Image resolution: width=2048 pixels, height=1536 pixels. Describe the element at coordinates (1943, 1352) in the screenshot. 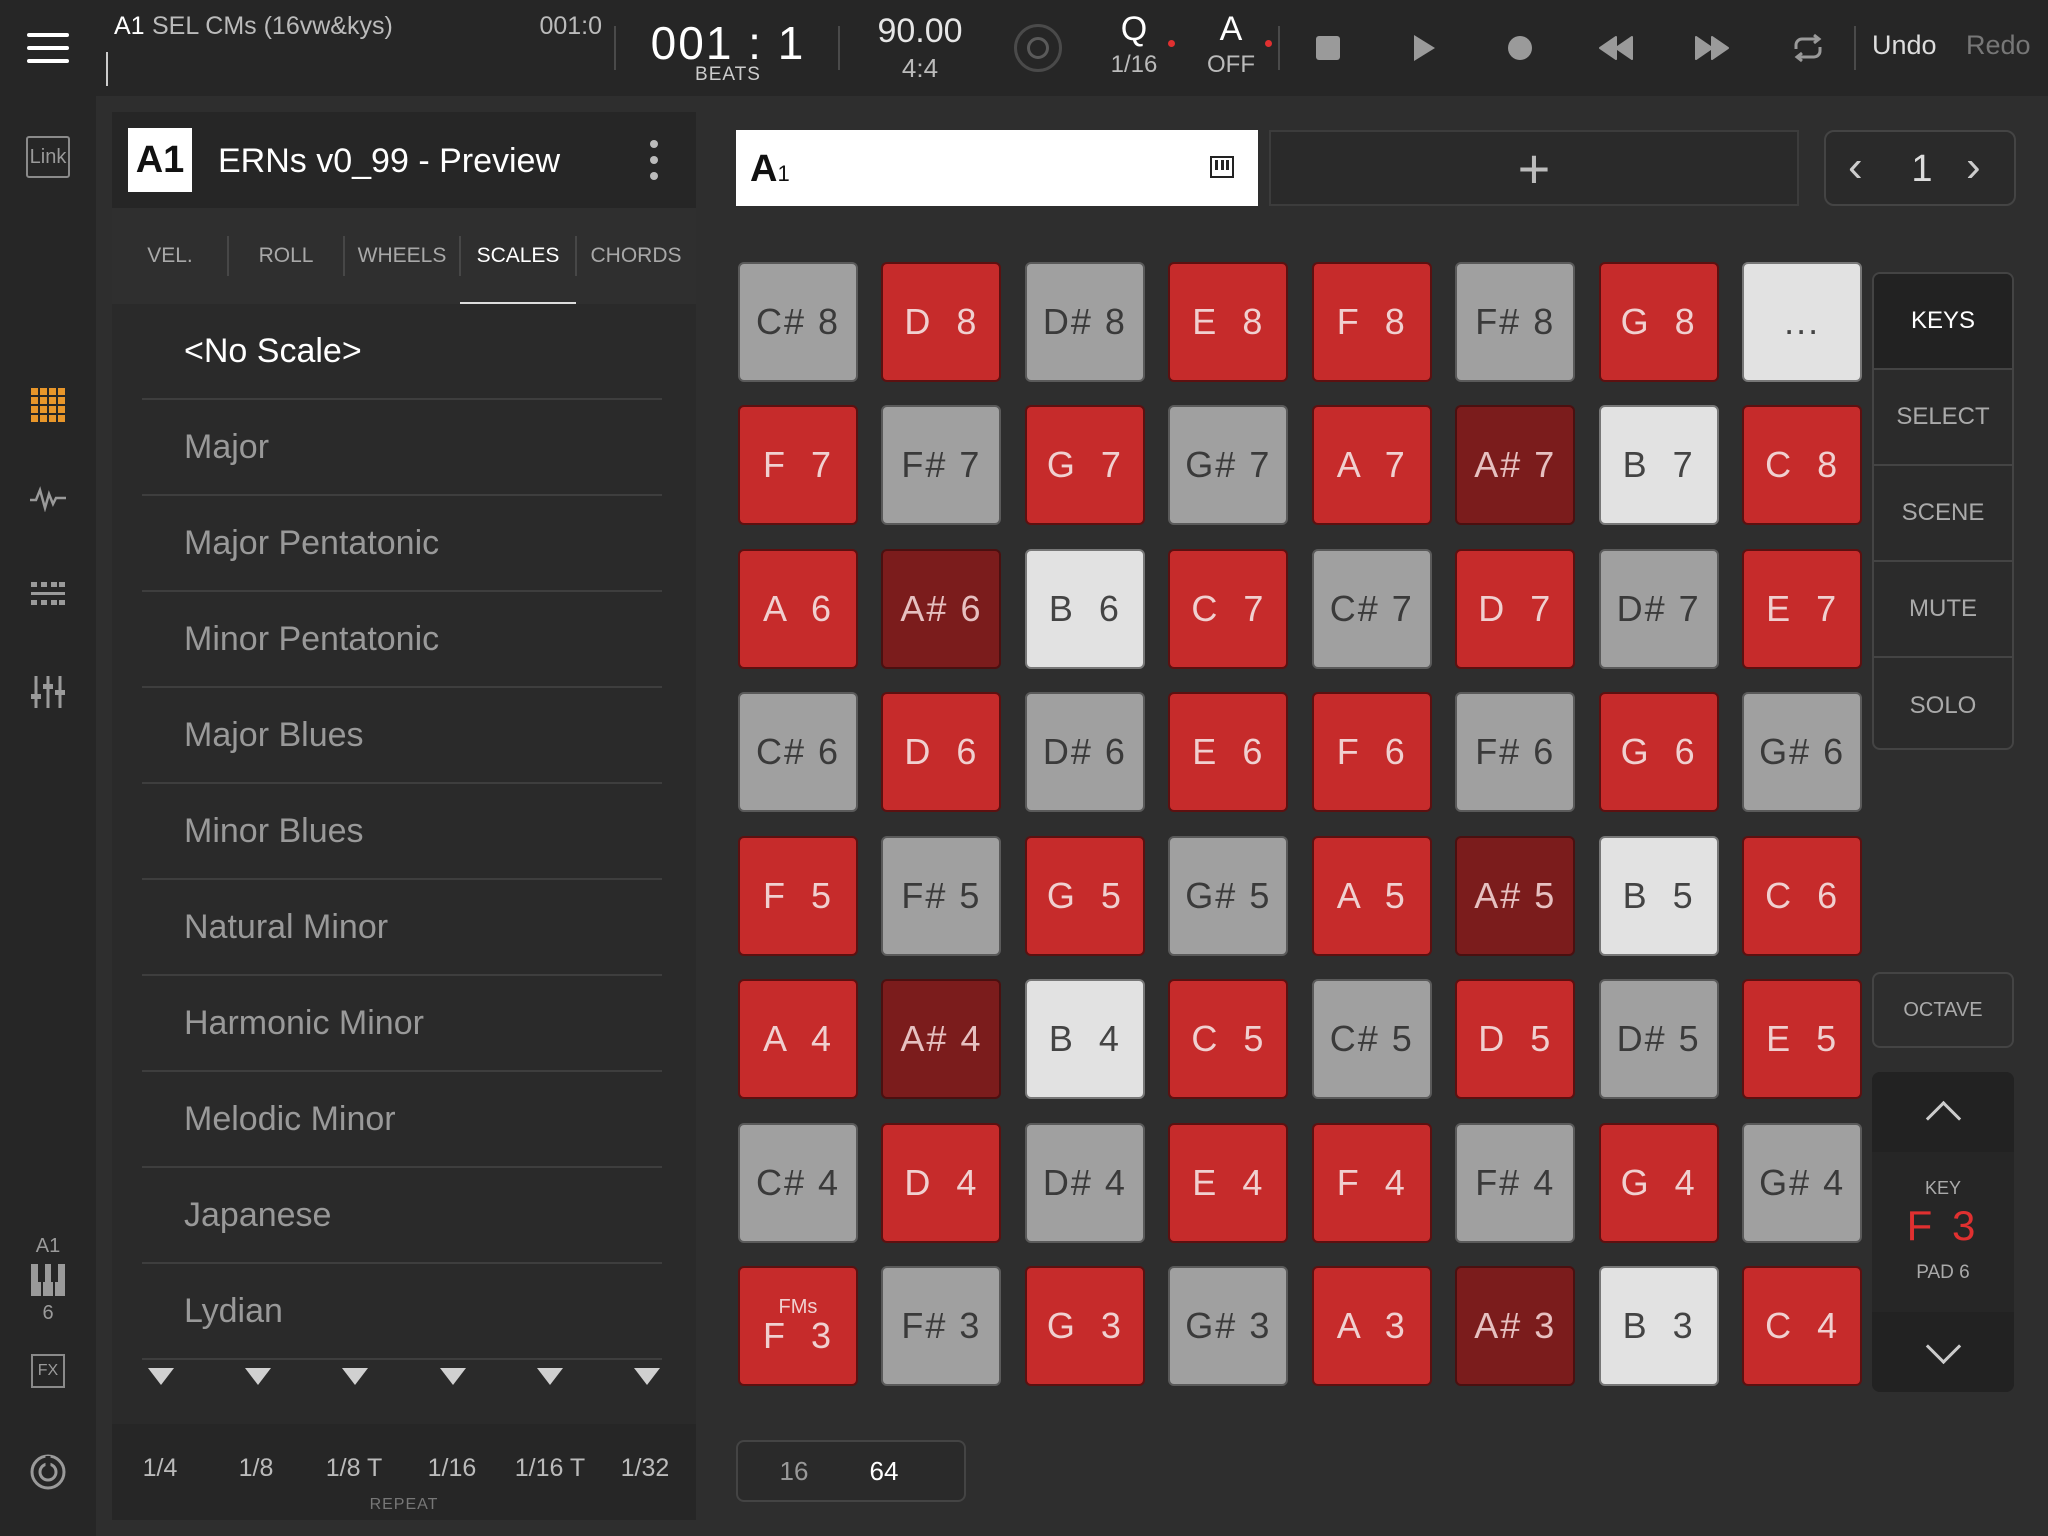

I see `octave-down-button` at that location.